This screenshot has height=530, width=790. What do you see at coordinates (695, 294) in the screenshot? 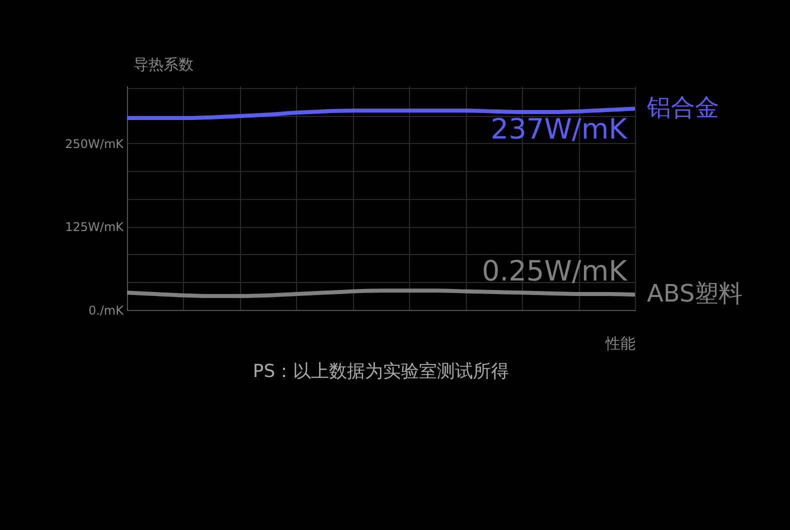
I see `series-label: ABS塑料` at bounding box center [695, 294].